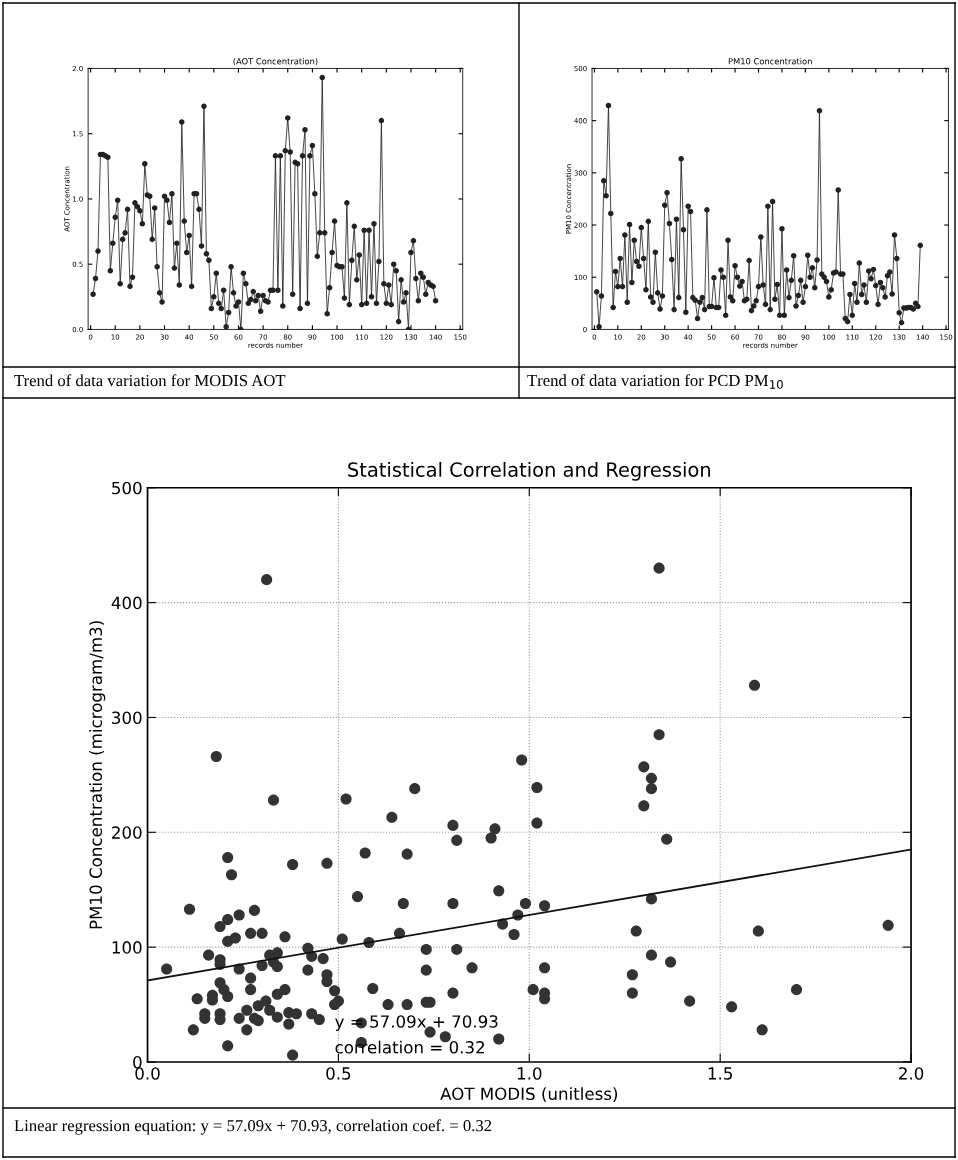 This screenshot has width=958, height=1160. What do you see at coordinates (529, 1073) in the screenshot?
I see `x-tick-label: 1.0` at bounding box center [529, 1073].